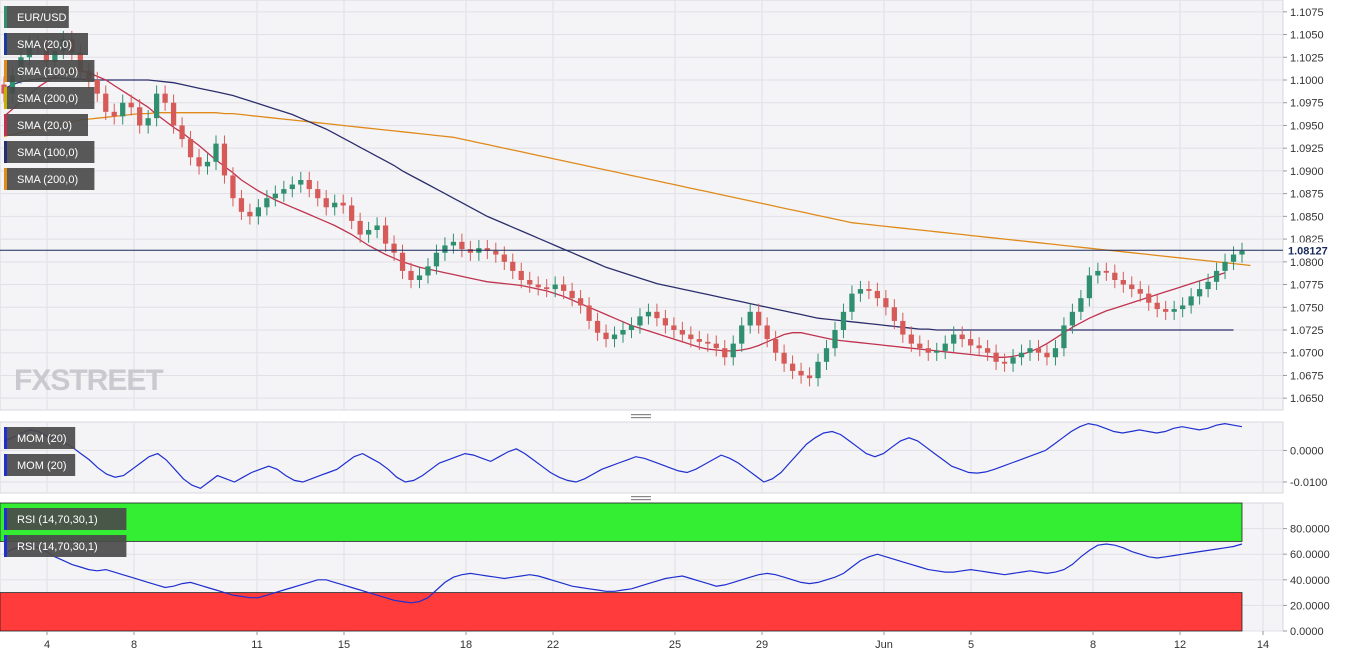 The width and height of the screenshot is (1353, 662). I want to click on price-y-tick-label: 1.1075, so click(1307, 13).